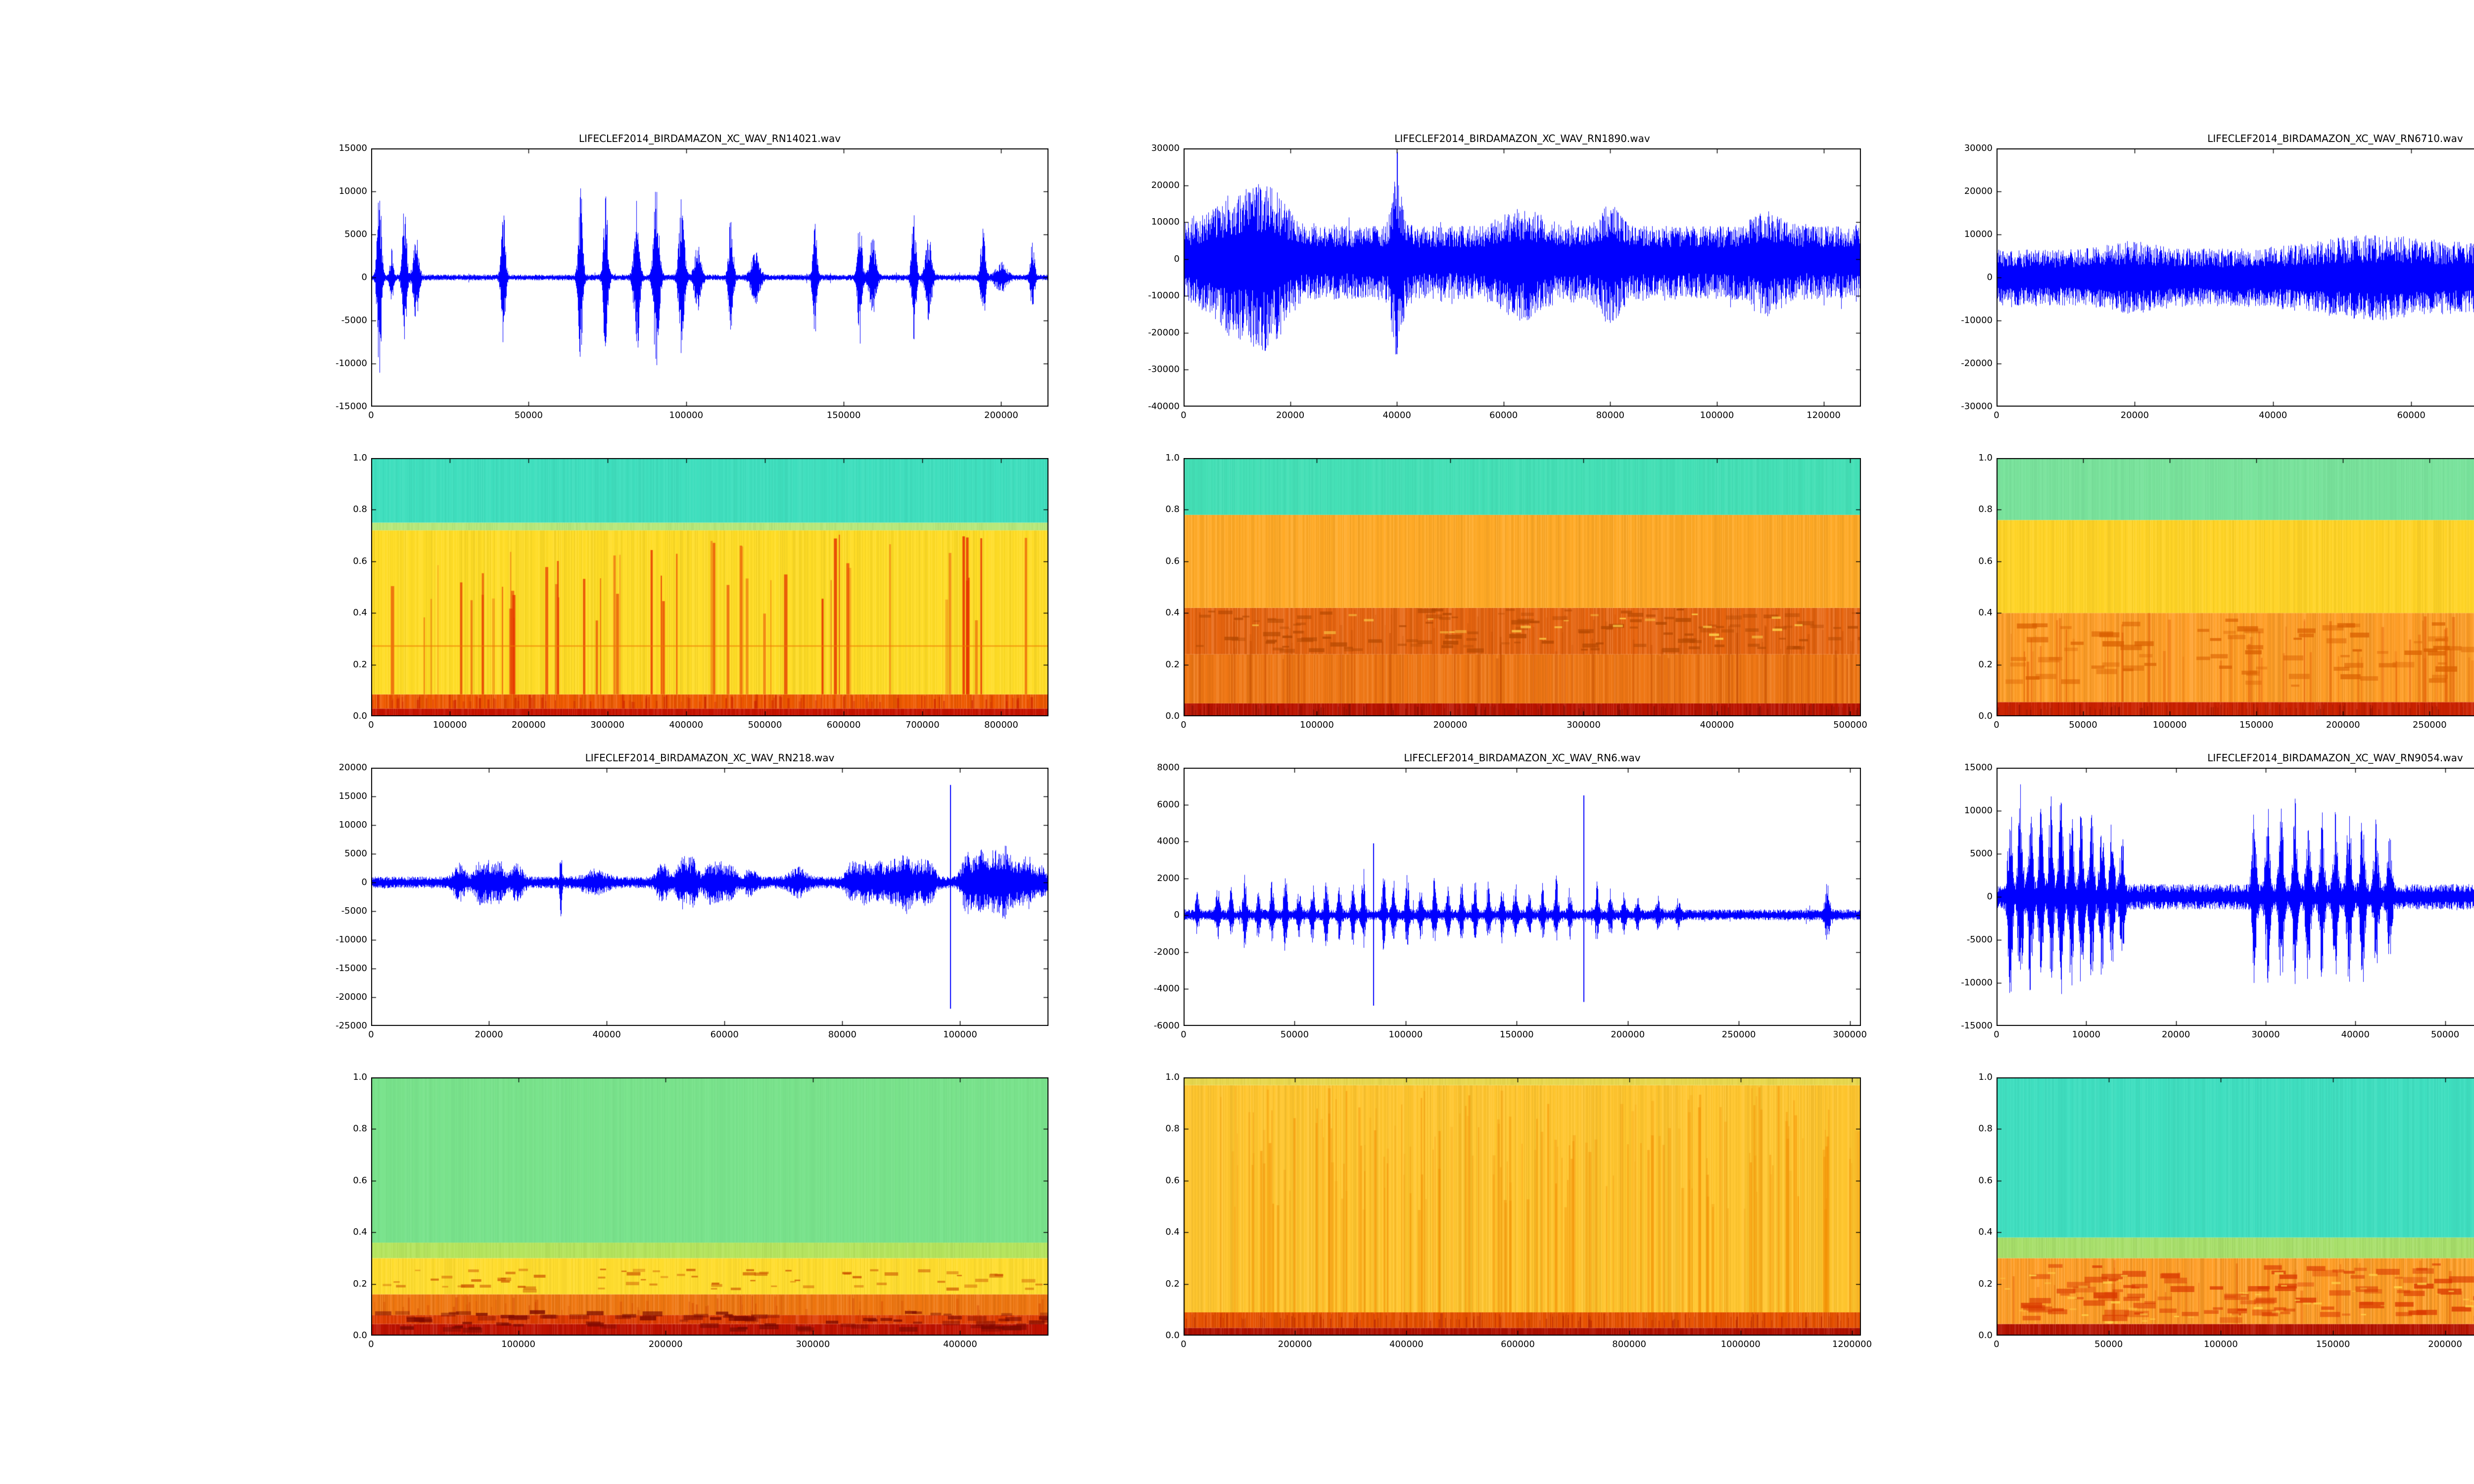 This screenshot has height=1484, width=2474. What do you see at coordinates (923, 725) in the screenshot?
I see `x-tick-label: 700000` at bounding box center [923, 725].